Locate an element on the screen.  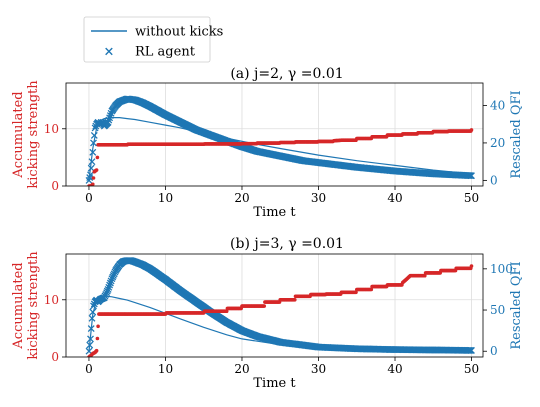
panel-b-ylabel-right: Rescaled QFI is located at coordinates (516, 305).